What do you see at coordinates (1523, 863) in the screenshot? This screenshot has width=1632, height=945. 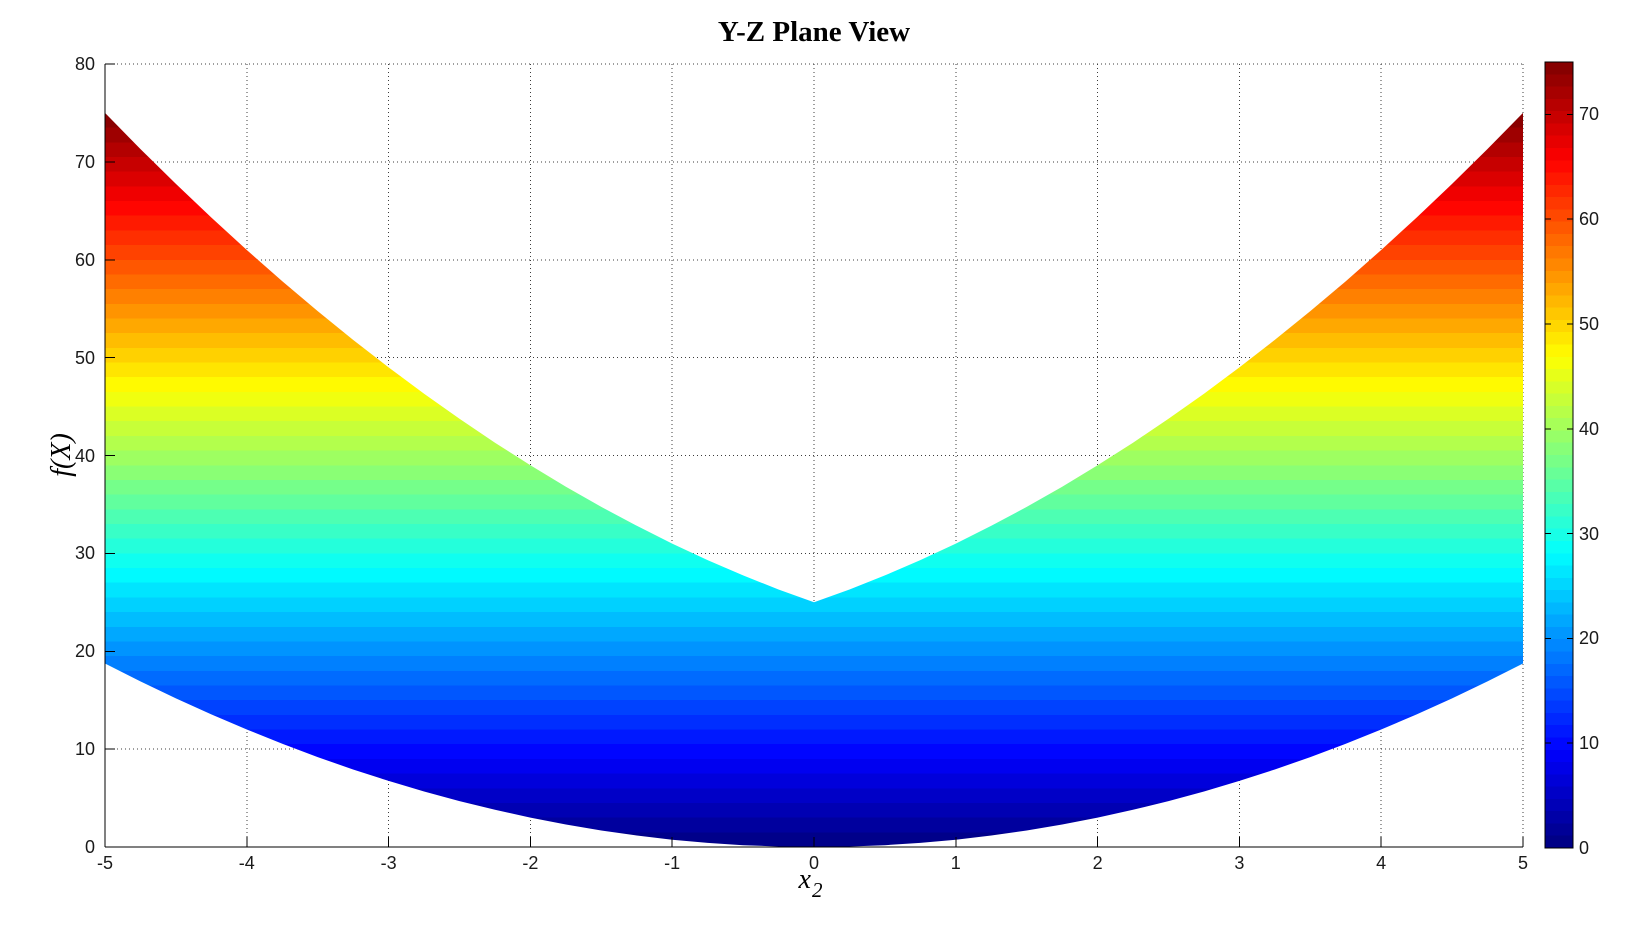 I see `x-tick-label: 5` at bounding box center [1523, 863].